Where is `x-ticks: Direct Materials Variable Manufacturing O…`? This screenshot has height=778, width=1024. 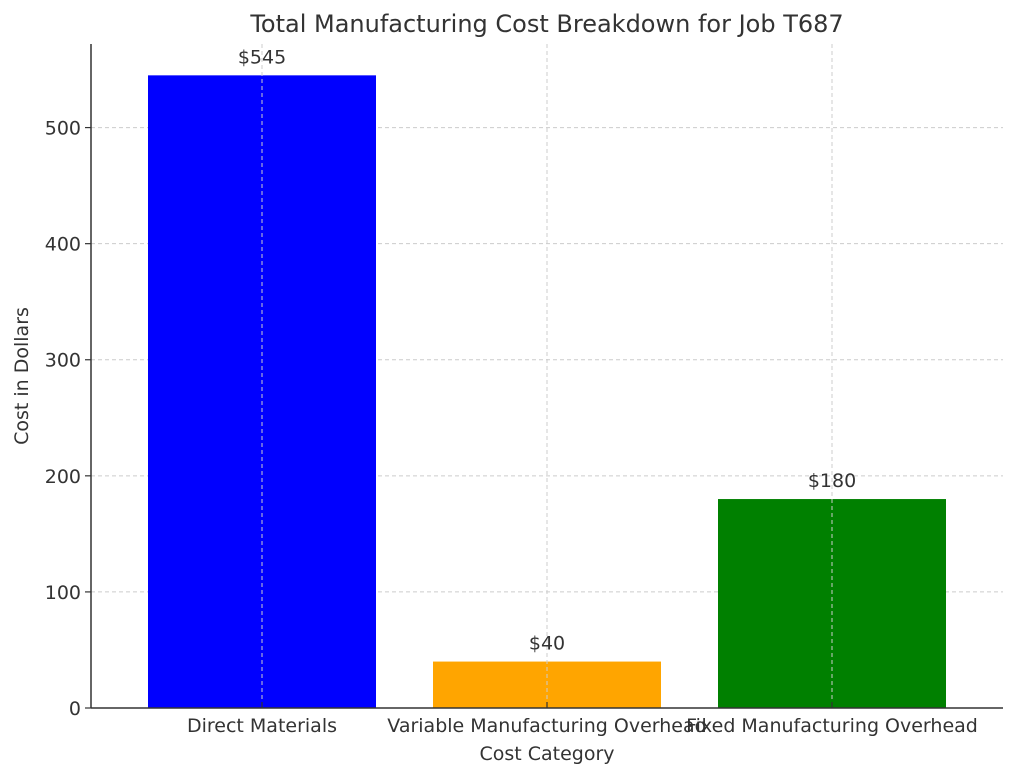 x-ticks: Direct Materials Variable Manufacturing O… is located at coordinates (582, 719).